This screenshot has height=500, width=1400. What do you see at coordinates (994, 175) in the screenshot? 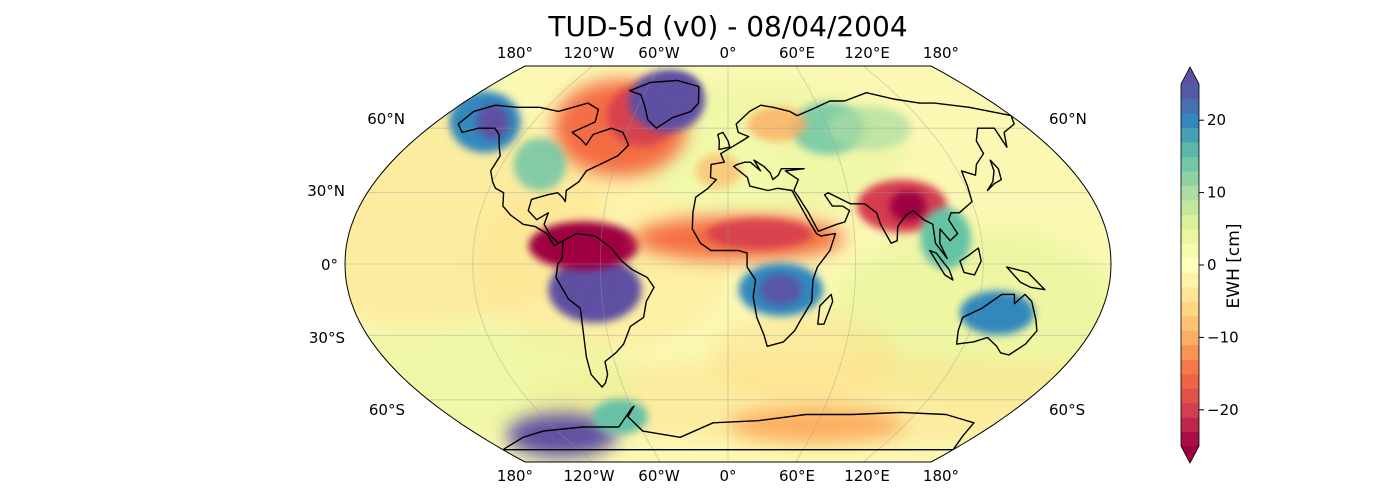
I see `coastline-japan` at bounding box center [994, 175].